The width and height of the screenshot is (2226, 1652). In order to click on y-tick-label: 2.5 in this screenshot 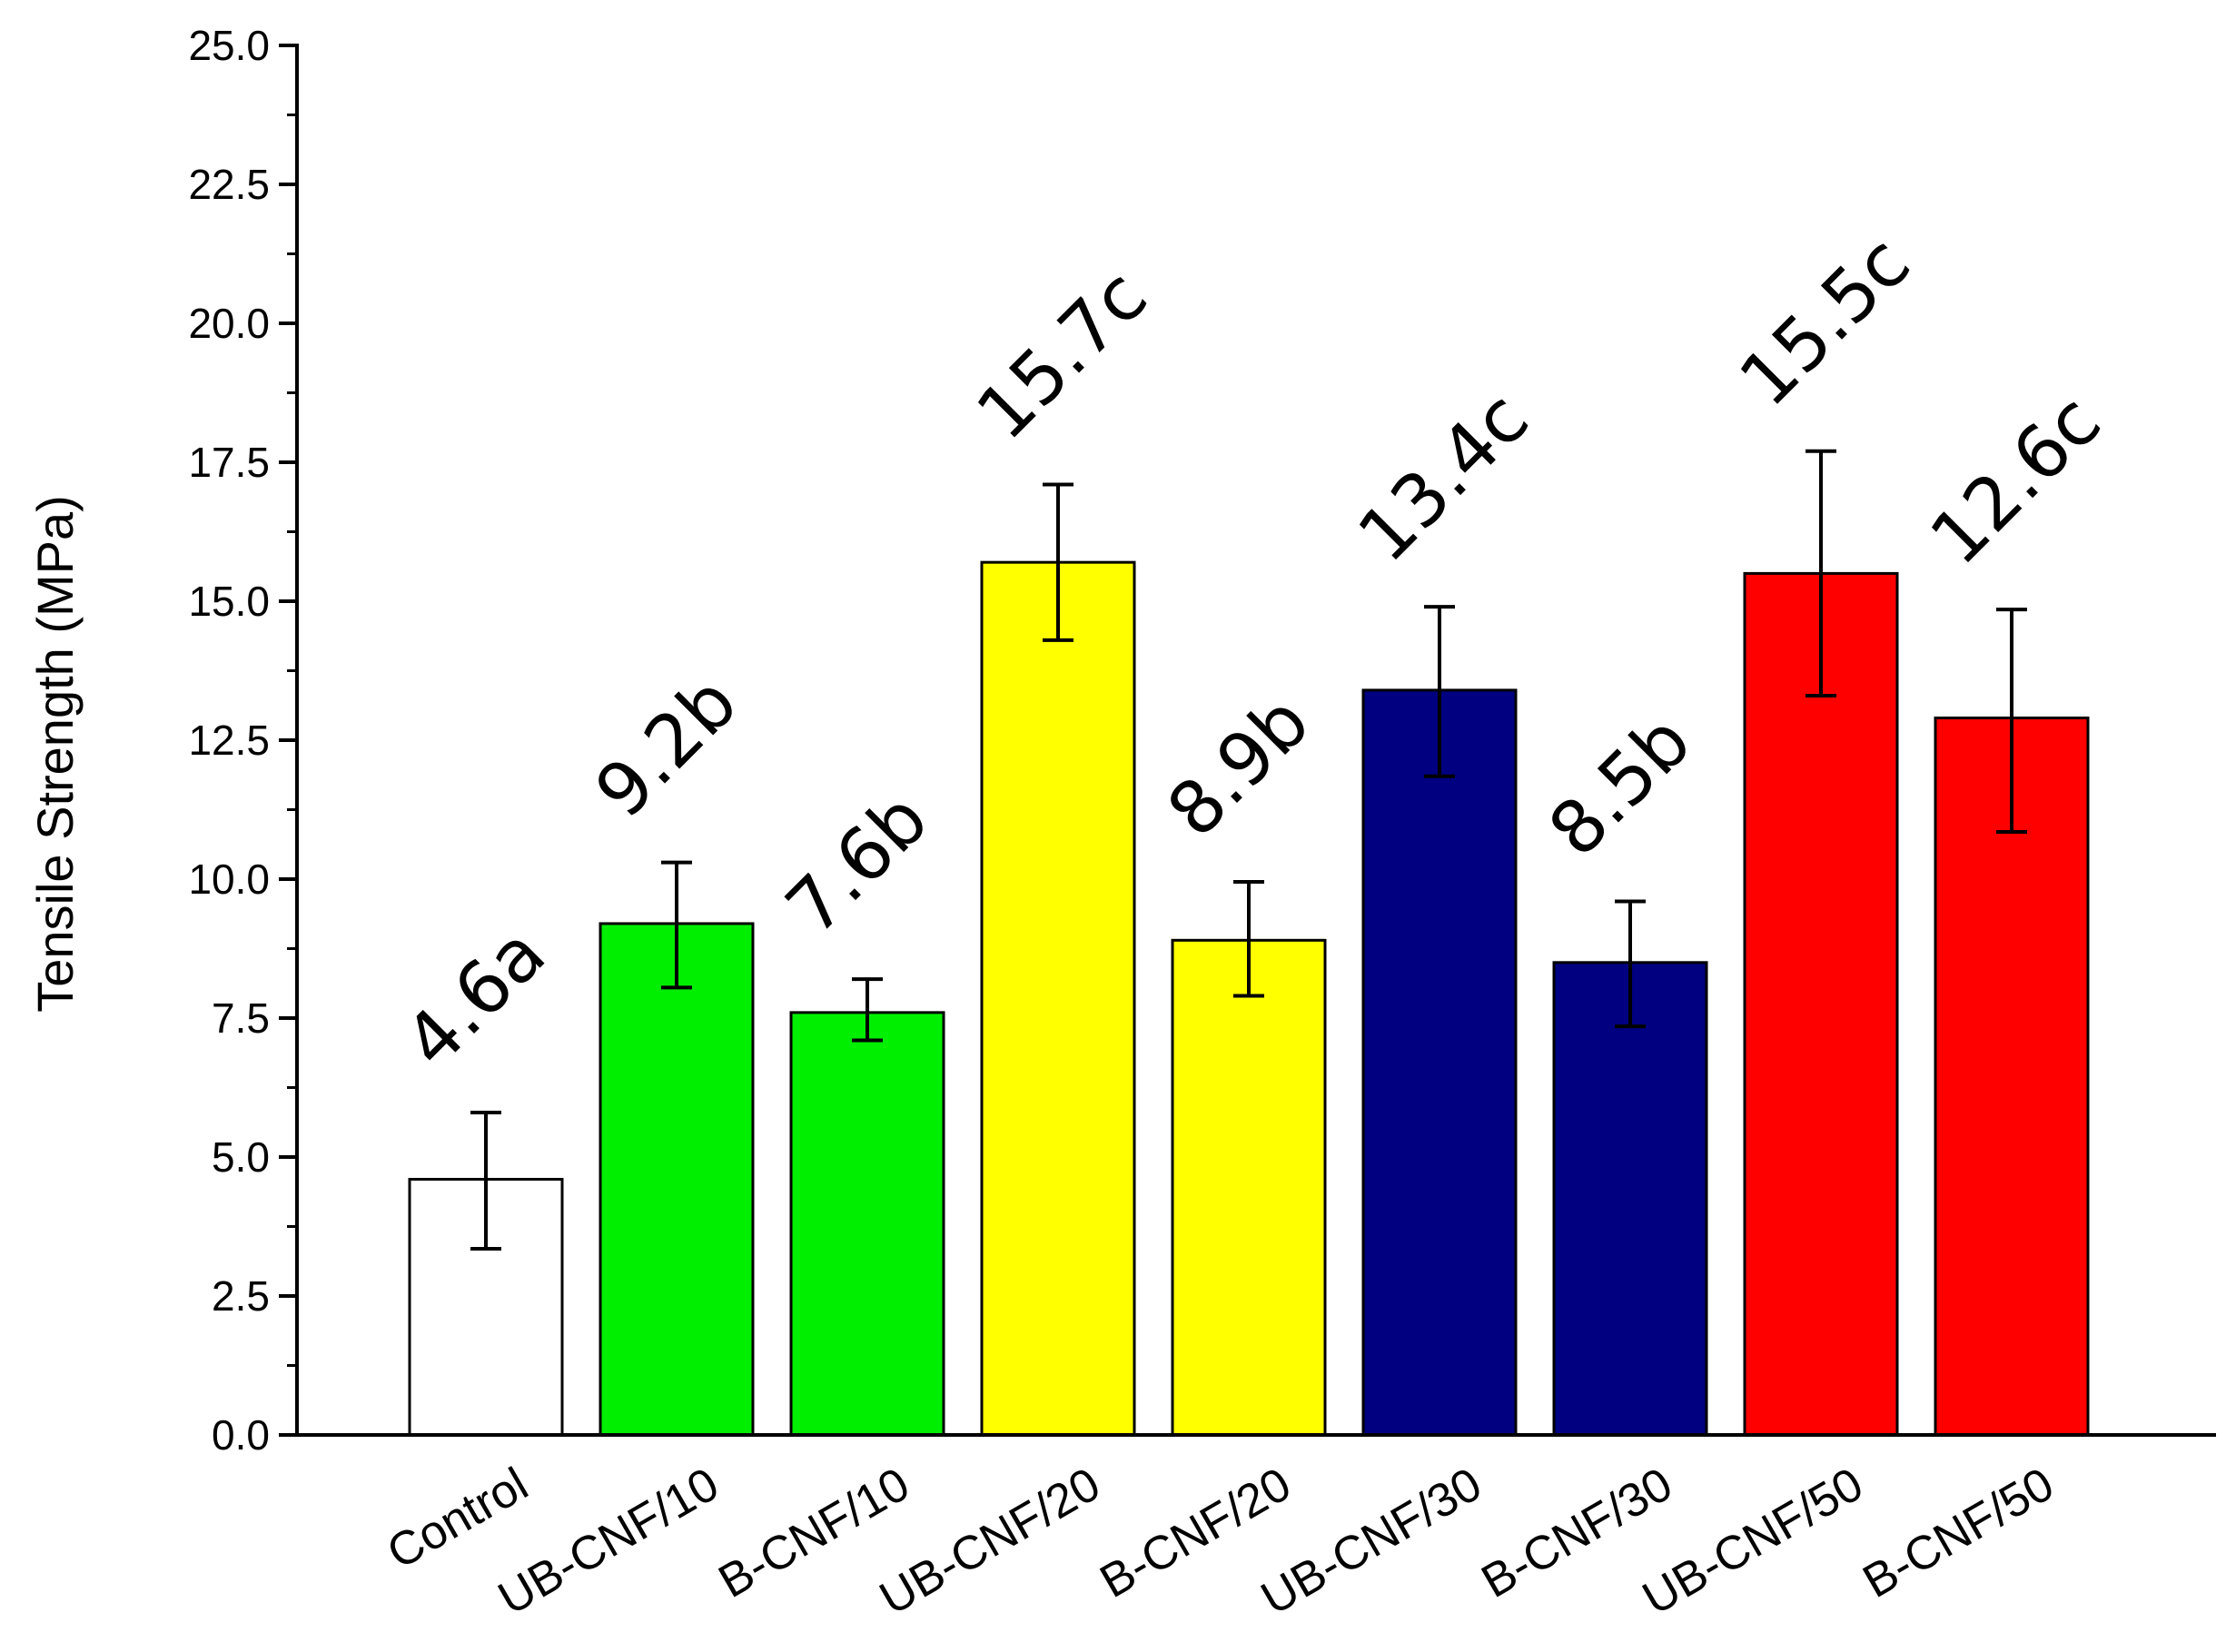, I will do `click(241, 1296)`.